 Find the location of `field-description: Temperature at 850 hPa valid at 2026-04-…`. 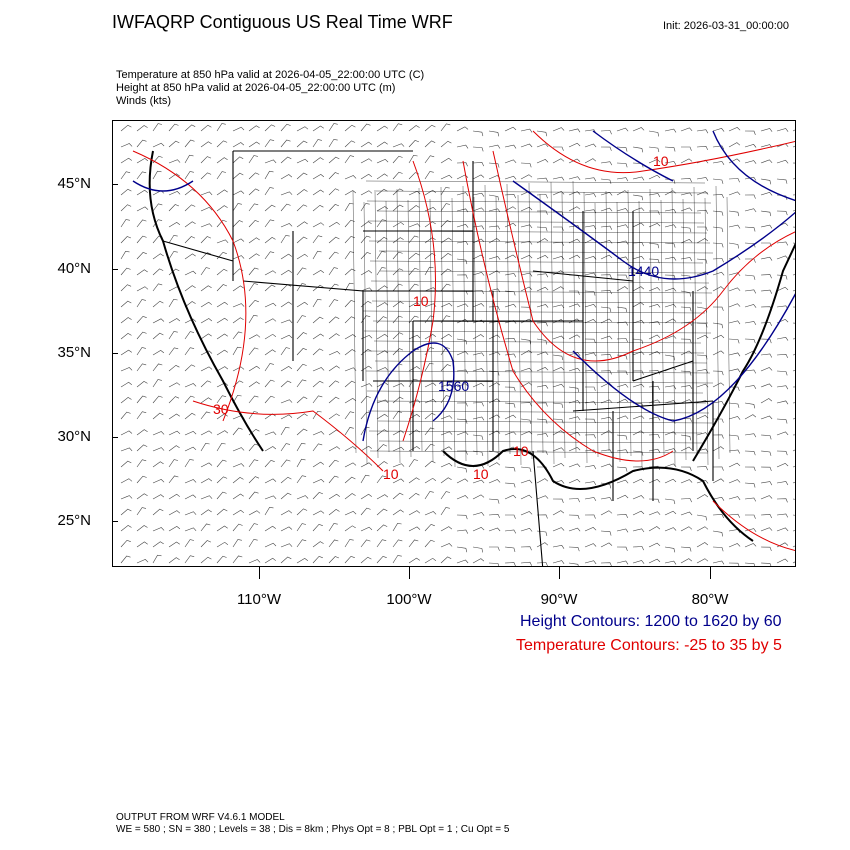

field-description: Temperature at 850 hPa valid at 2026-04-… is located at coordinates (270, 88).